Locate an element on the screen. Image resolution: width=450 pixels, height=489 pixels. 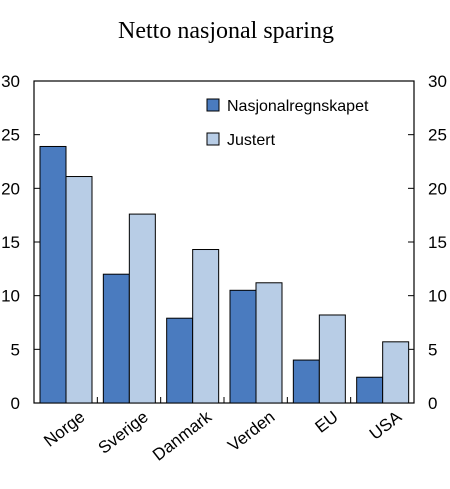
legend: Nasjonalregnskapet Justert is located at coordinates (287, 123).